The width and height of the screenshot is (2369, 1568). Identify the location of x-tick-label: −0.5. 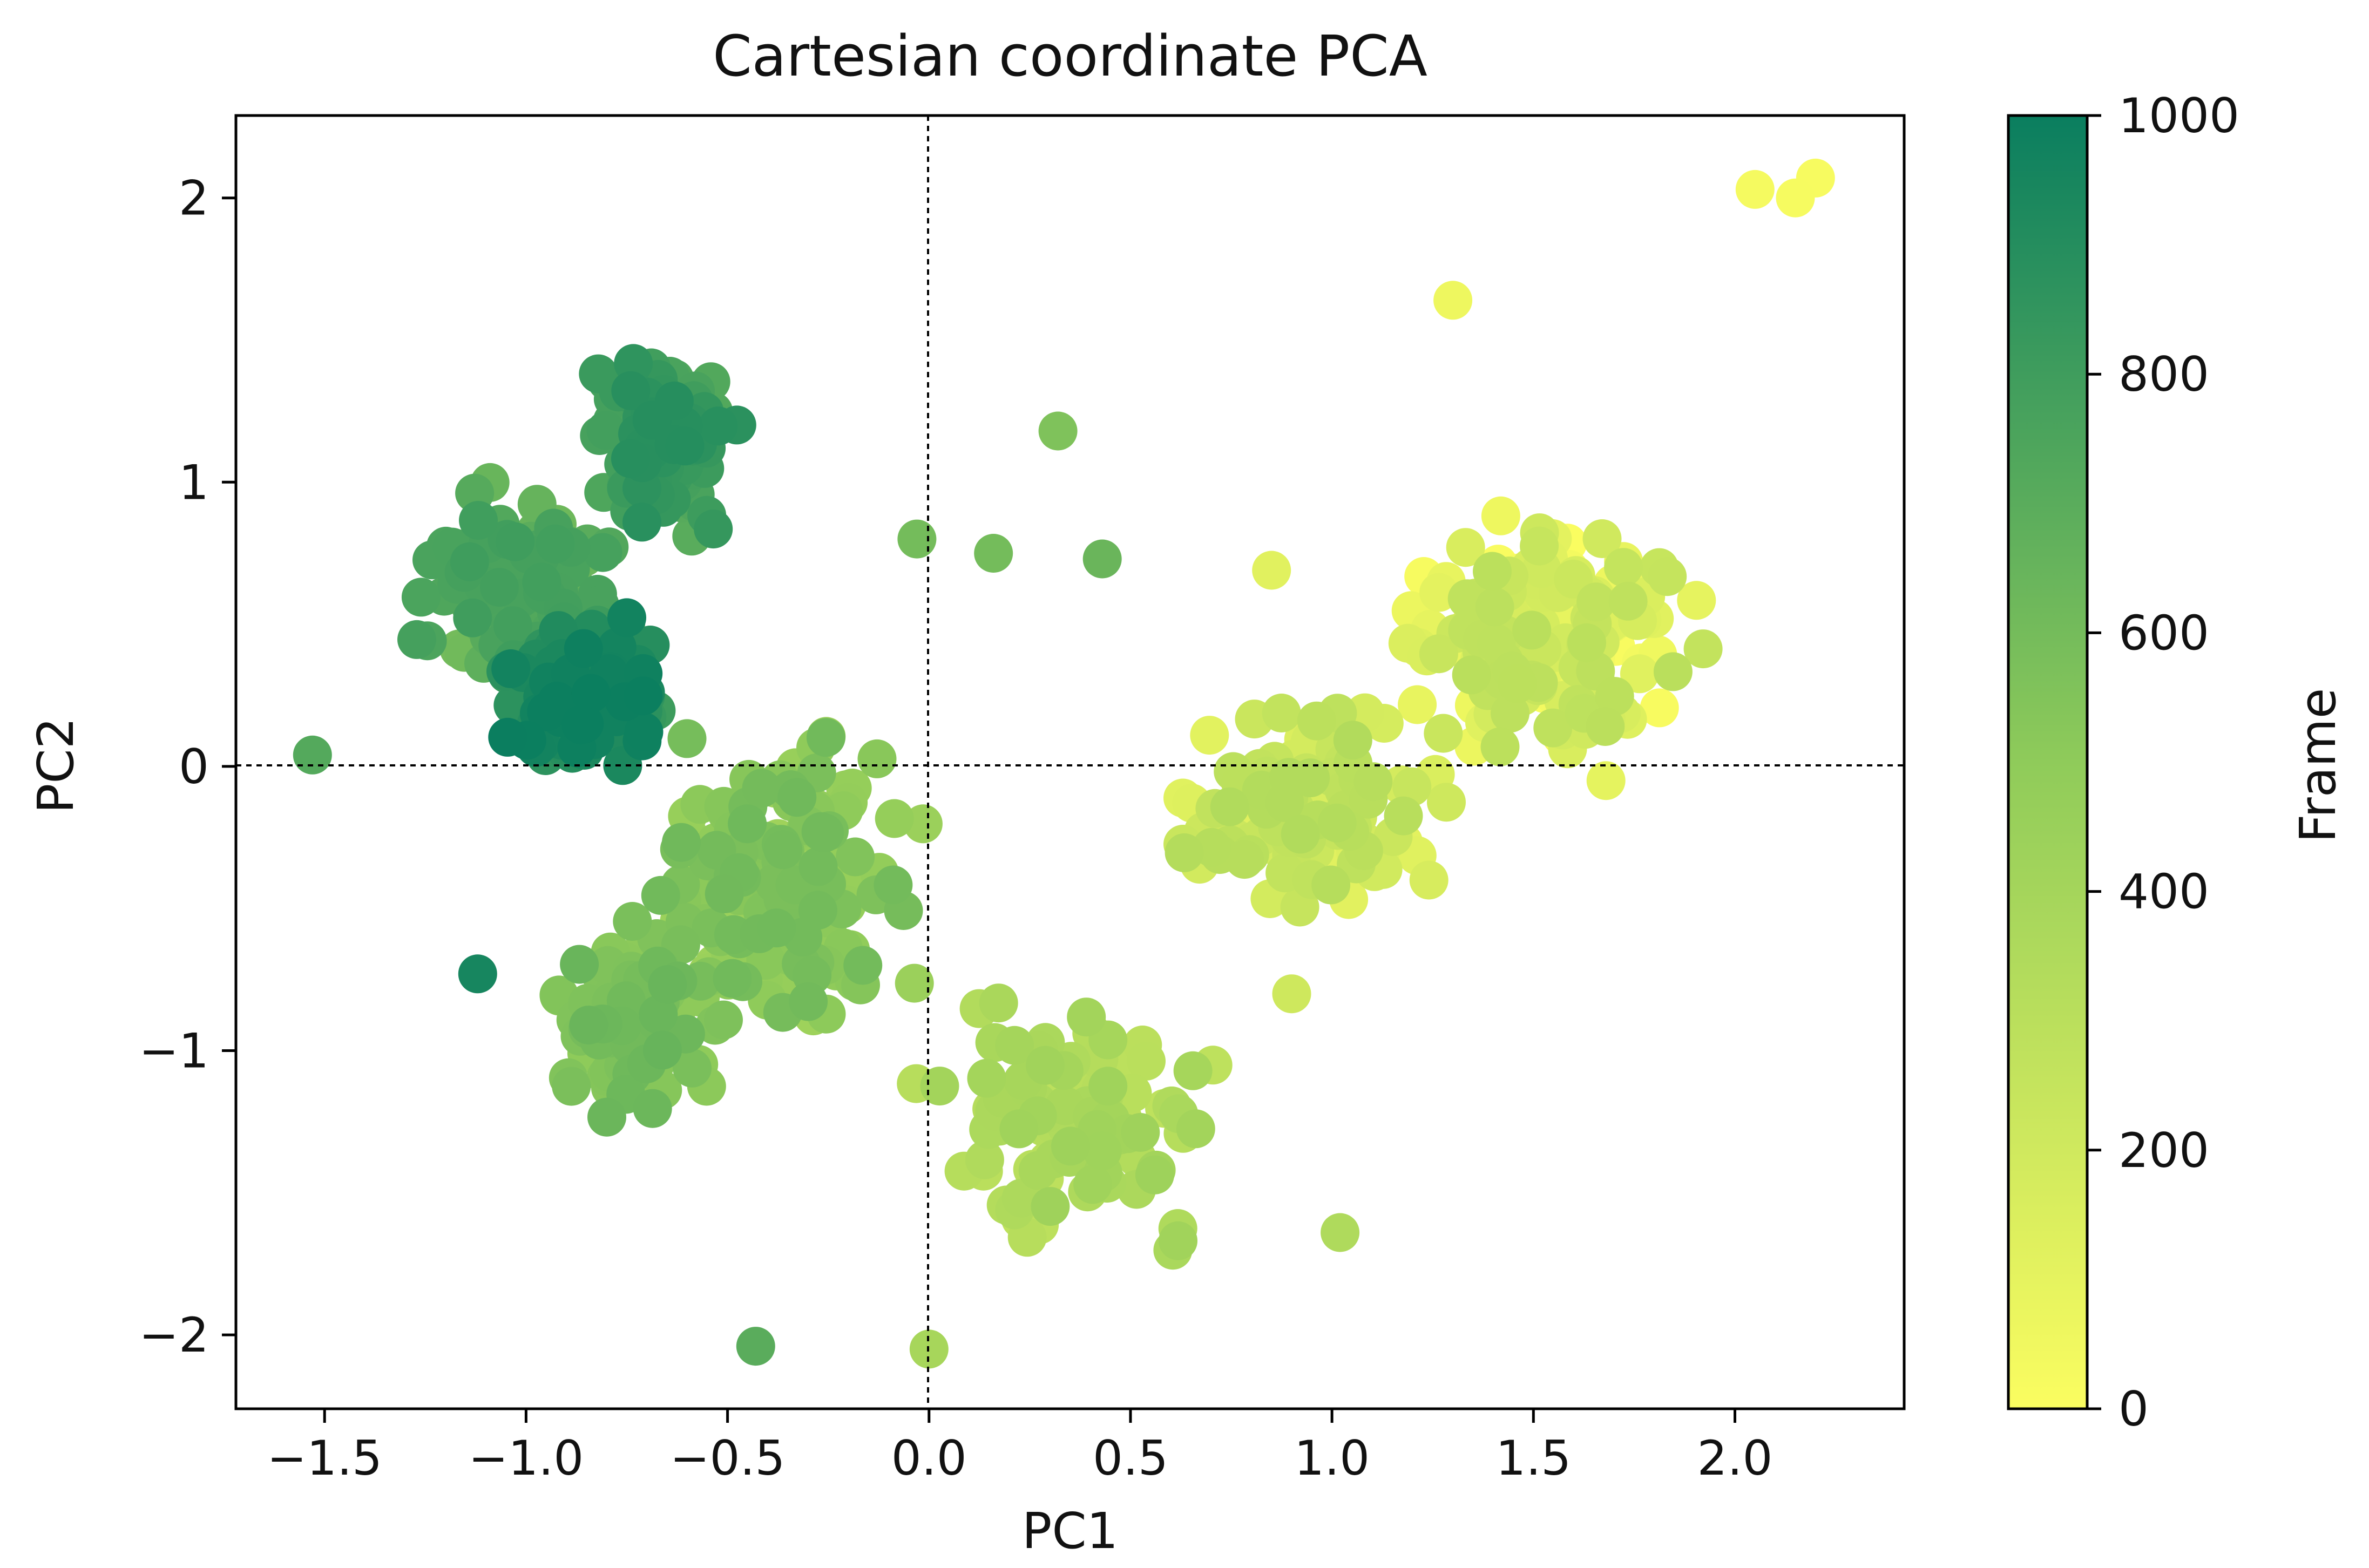
(728, 1458).